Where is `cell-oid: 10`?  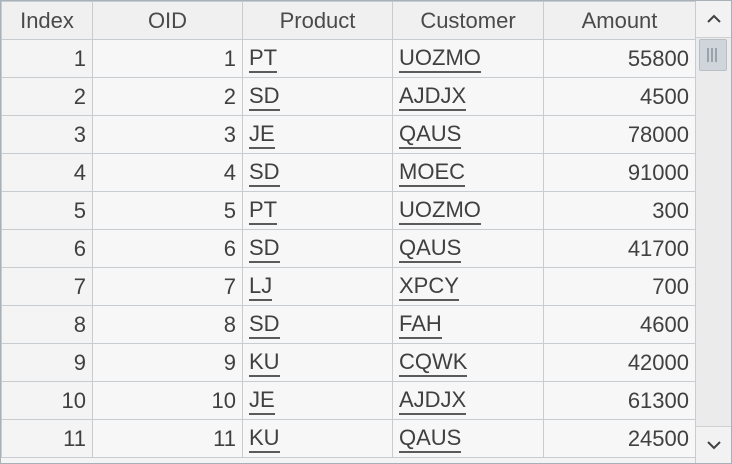 cell-oid: 10 is located at coordinates (167, 400).